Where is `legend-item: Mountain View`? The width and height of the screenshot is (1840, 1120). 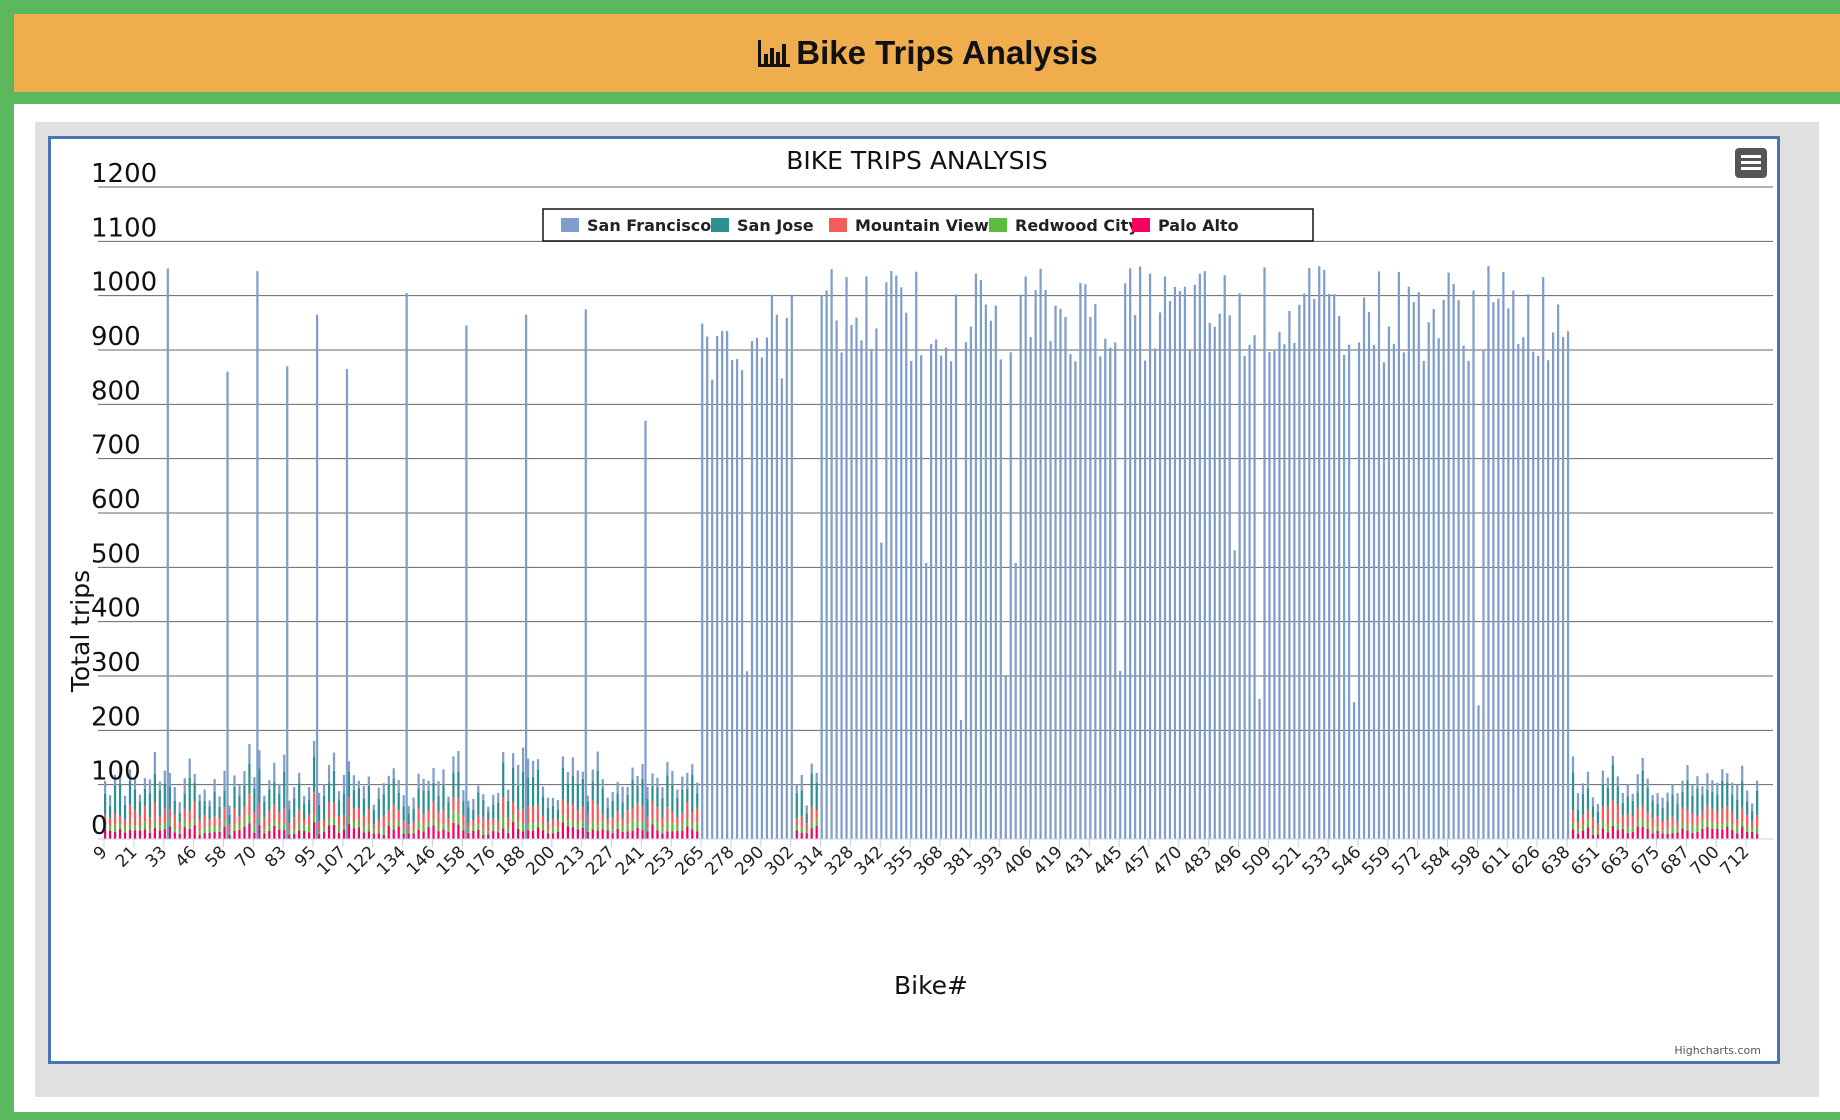
legend-item: Mountain View is located at coordinates (909, 225).